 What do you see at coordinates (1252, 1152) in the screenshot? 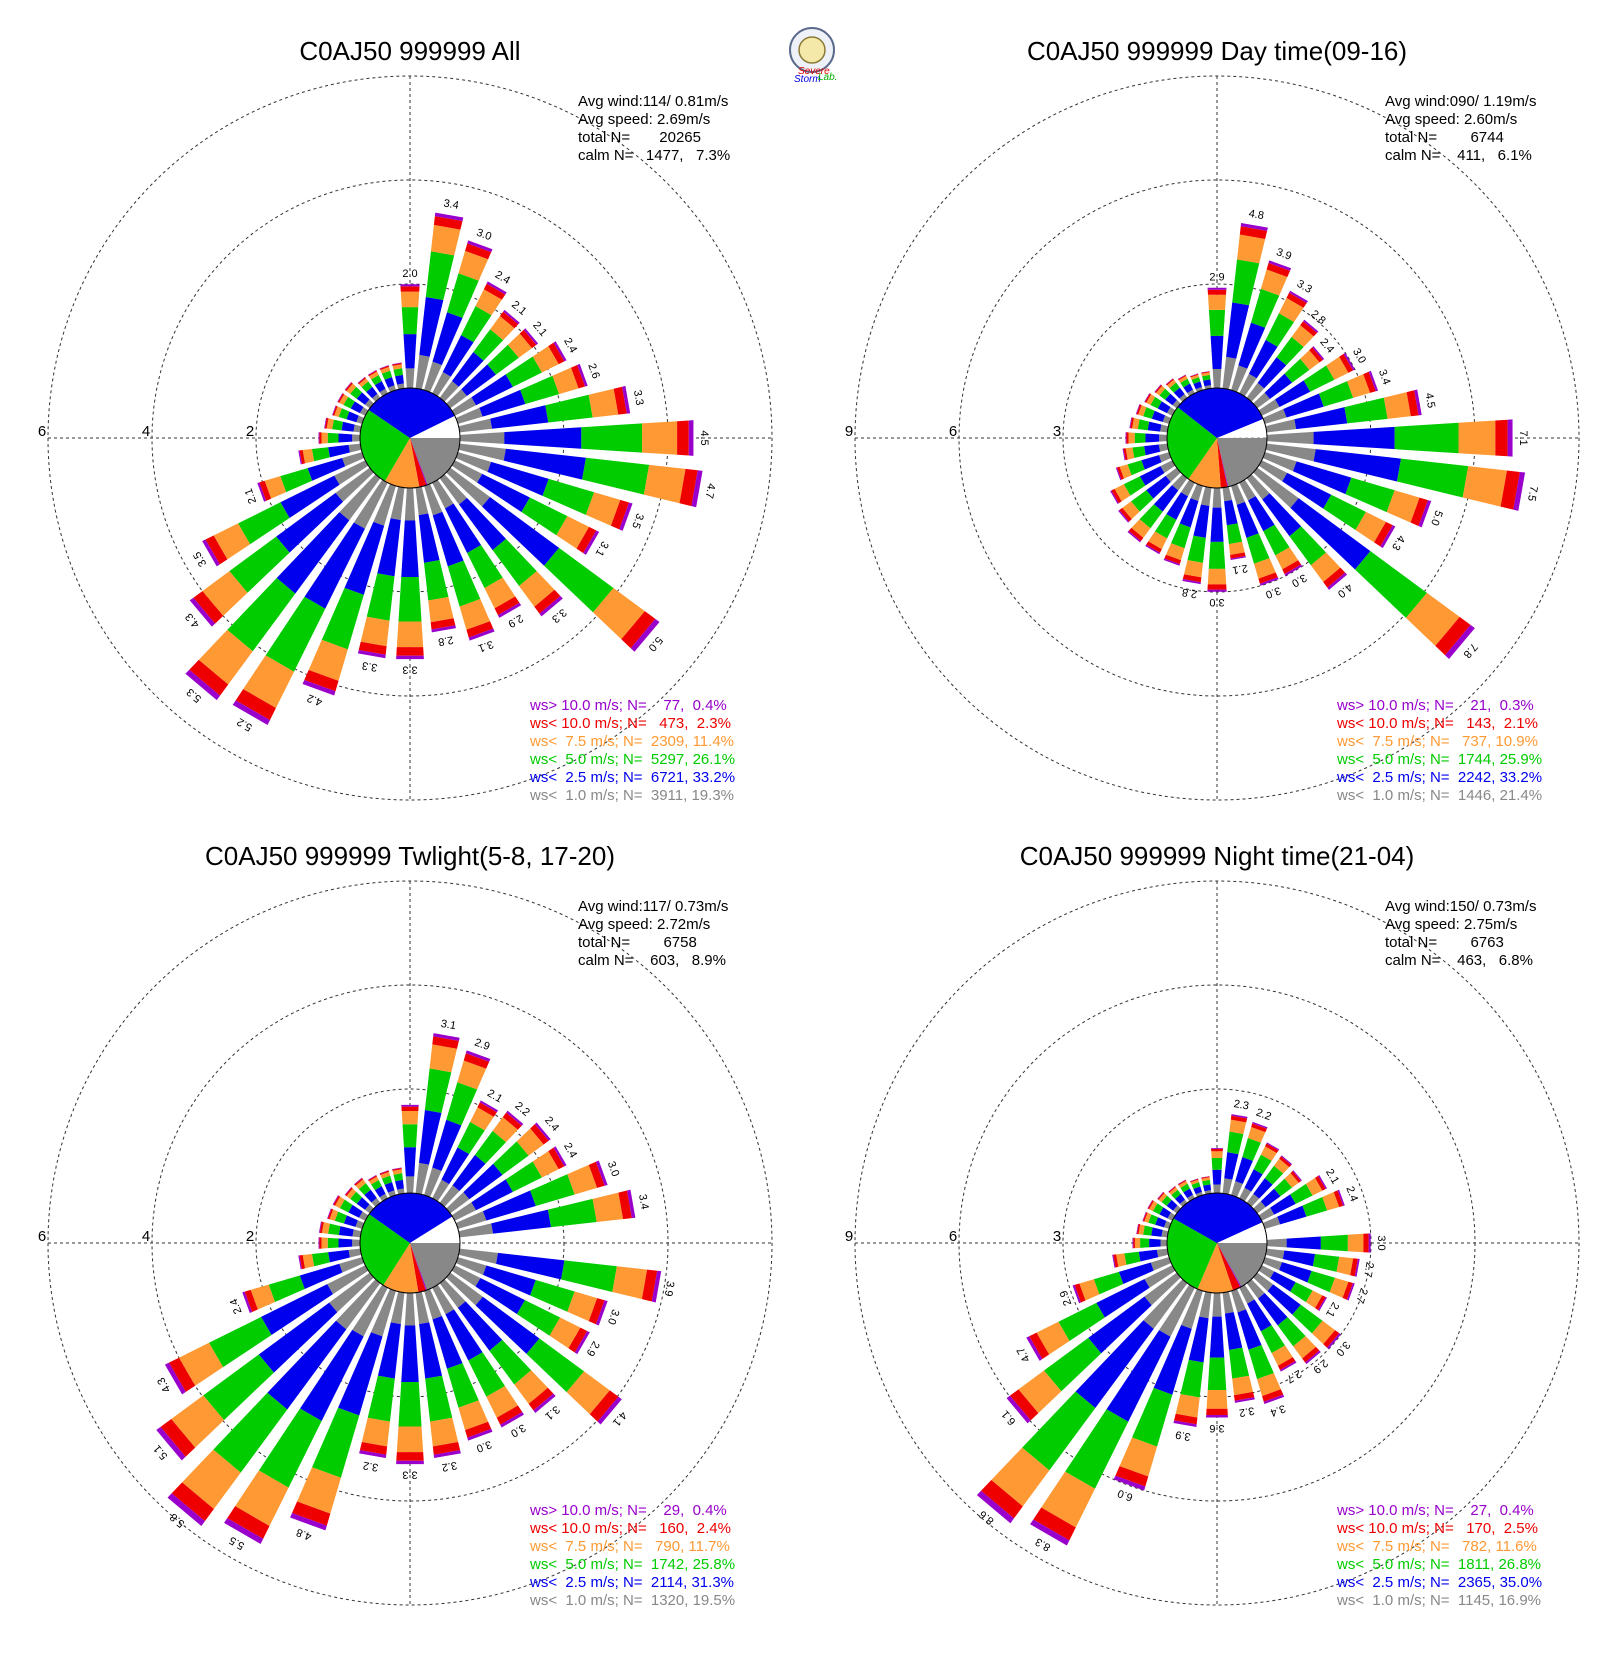
I see `sector-bar-20: 2.2` at bounding box center [1252, 1152].